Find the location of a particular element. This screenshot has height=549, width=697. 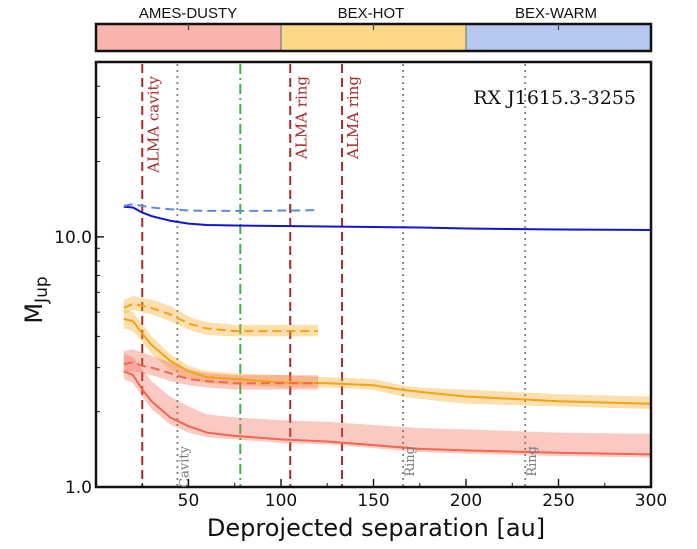

y-tick-label-1: 10.0 is located at coordinates (73, 238).